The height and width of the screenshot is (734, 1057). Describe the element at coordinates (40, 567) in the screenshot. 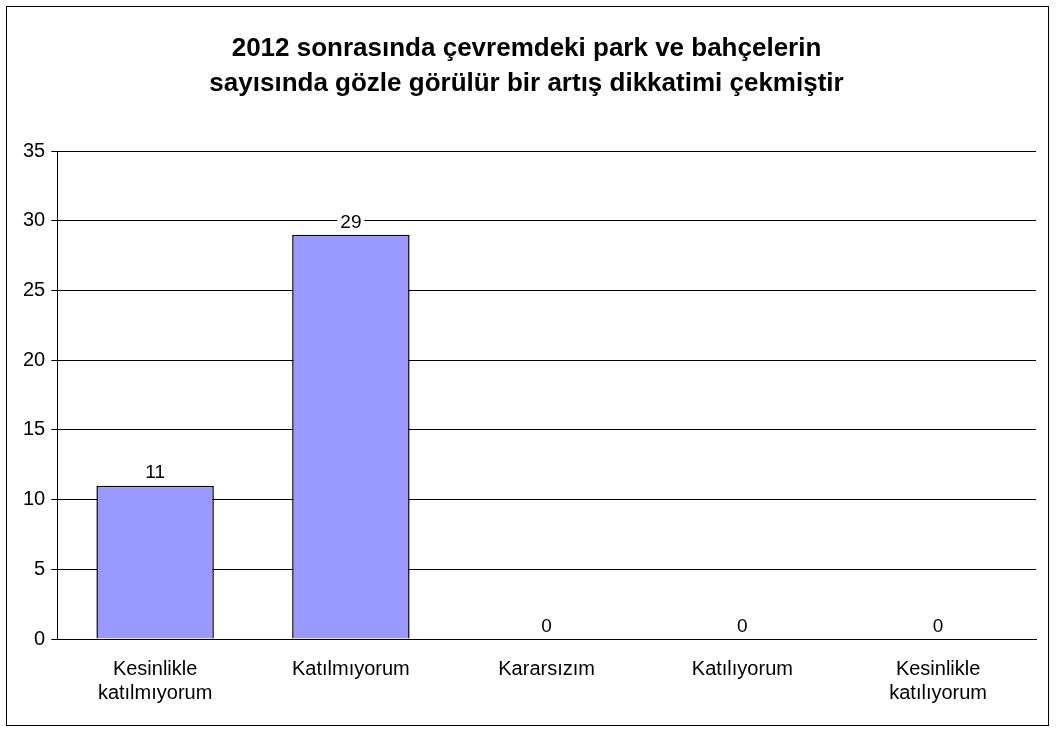

I see `y-tick-label: 5` at that location.